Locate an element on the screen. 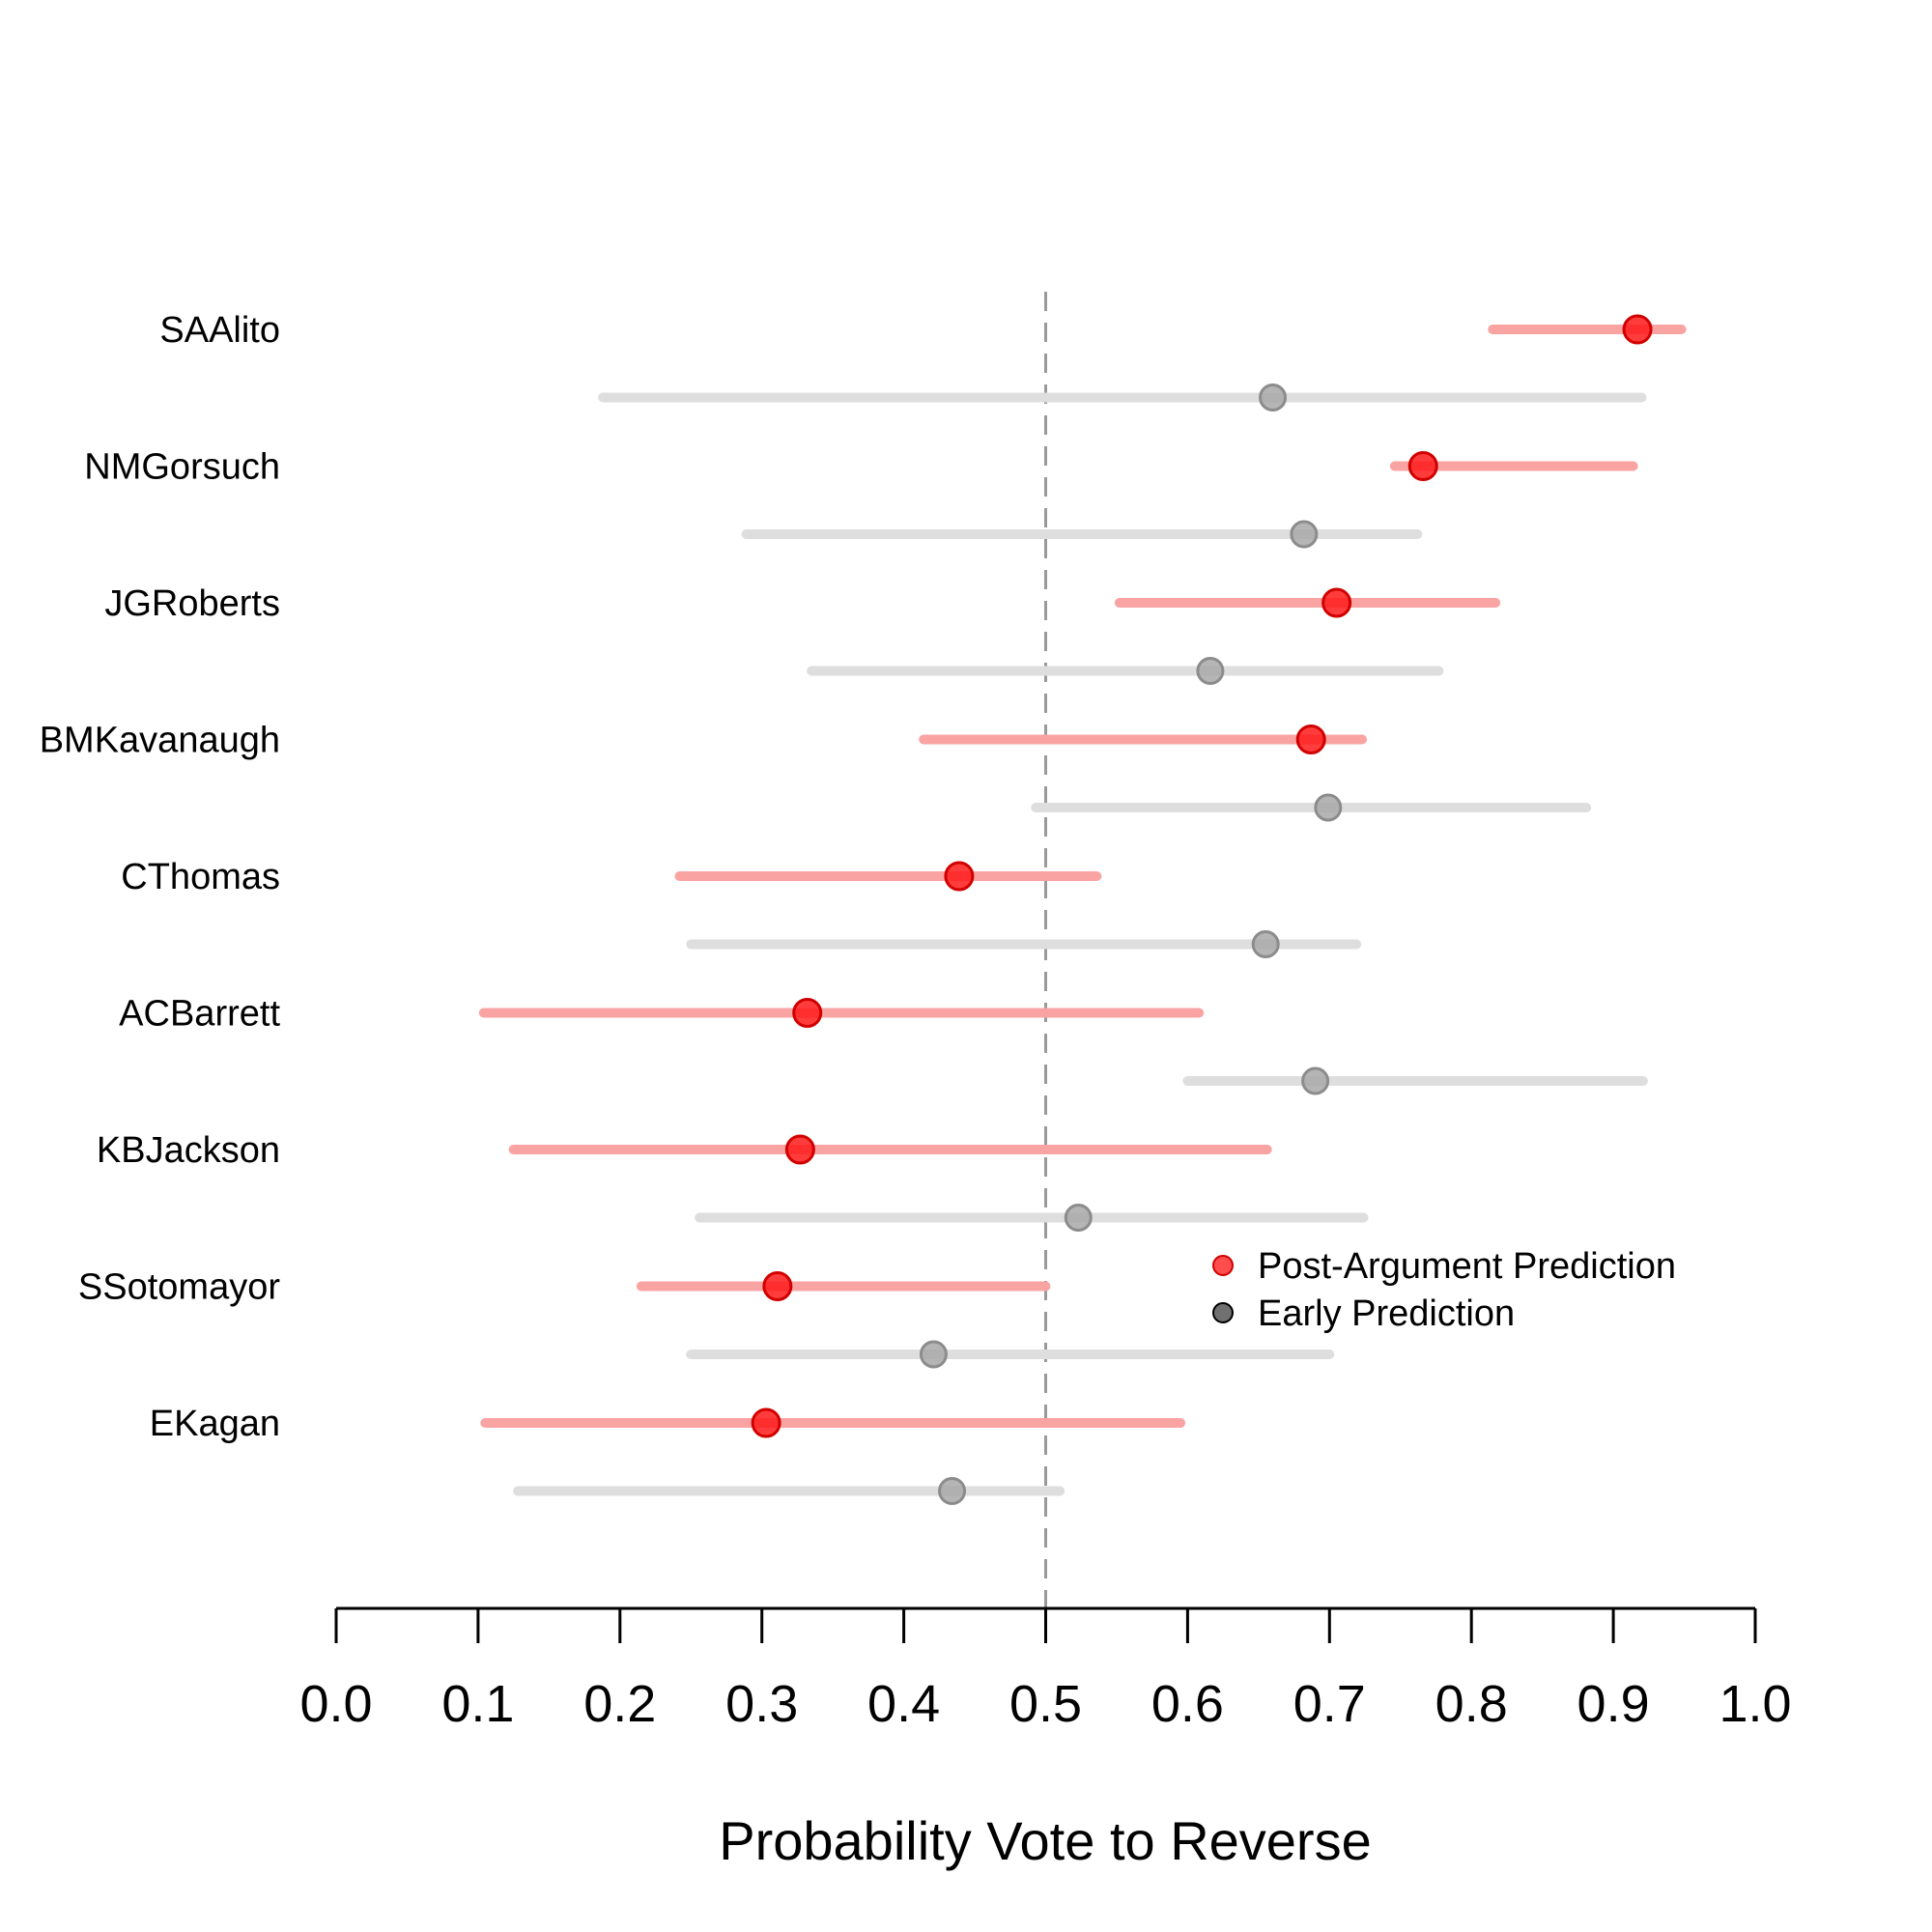 Image resolution: width=1932 pixels, height=1932 pixels. x-tick-label-0.6: 0.6 is located at coordinates (1187, 1704).